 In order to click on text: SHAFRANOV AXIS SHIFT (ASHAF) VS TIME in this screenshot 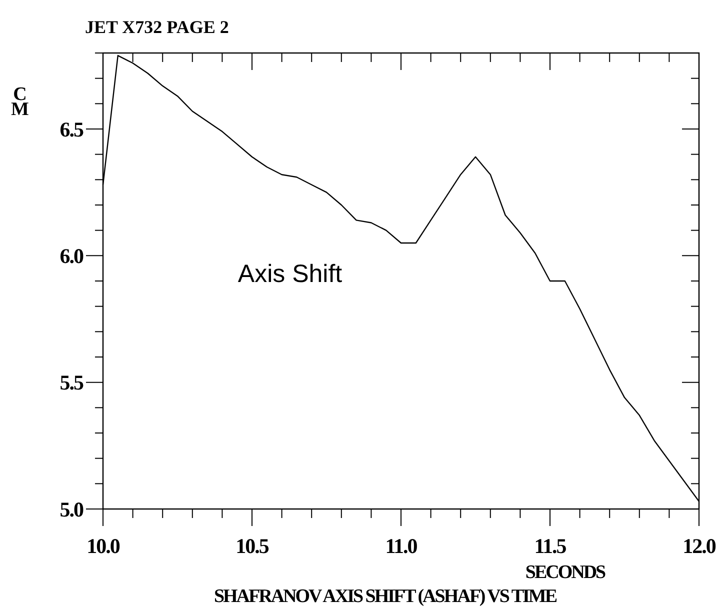, I will do `click(385, 596)`.